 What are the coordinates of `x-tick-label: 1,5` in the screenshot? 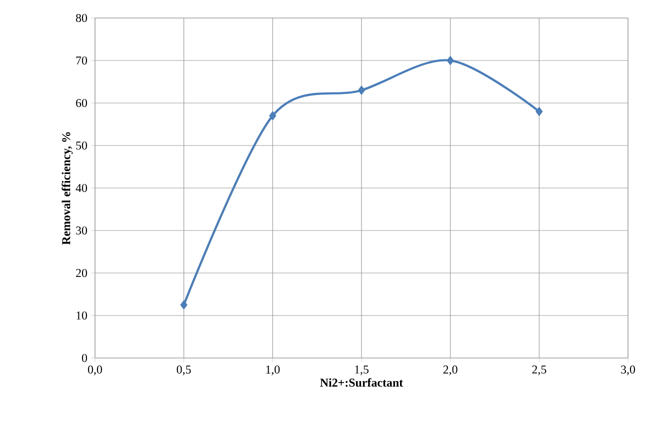 It's located at (362, 371).